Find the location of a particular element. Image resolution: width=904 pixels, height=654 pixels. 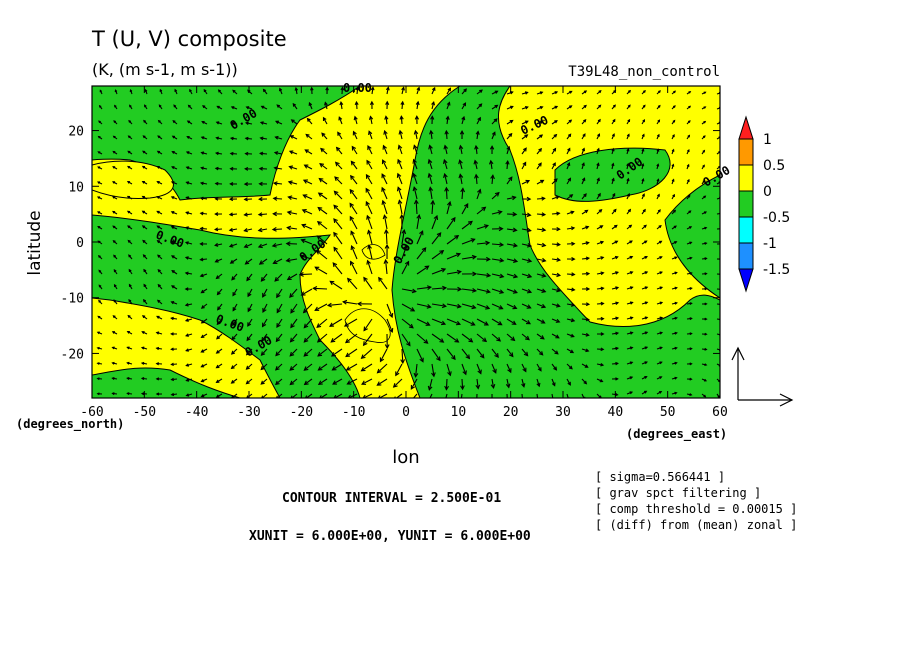

x-tick-label: 60 is located at coordinates (720, 412).